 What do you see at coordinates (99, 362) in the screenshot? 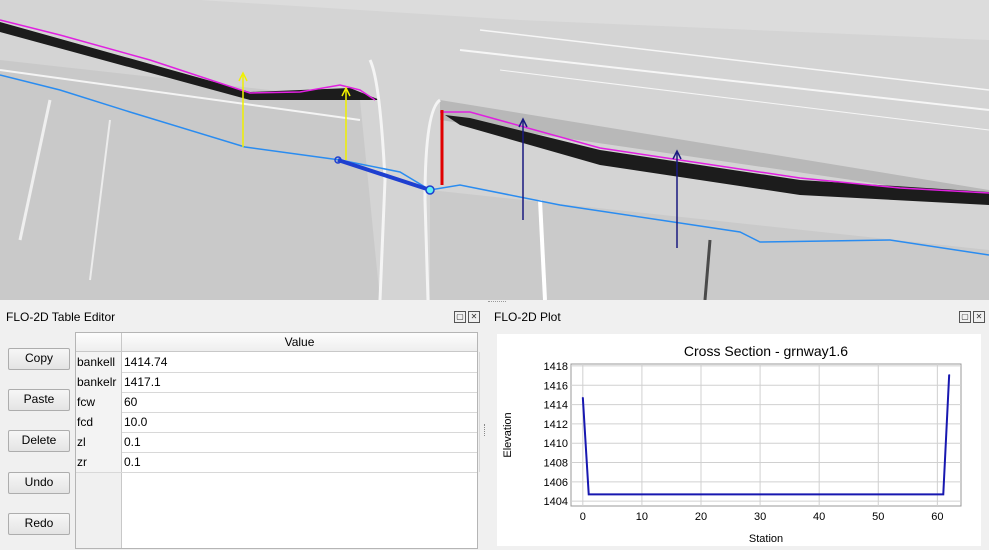
I see `row-header: bankell` at bounding box center [99, 362].